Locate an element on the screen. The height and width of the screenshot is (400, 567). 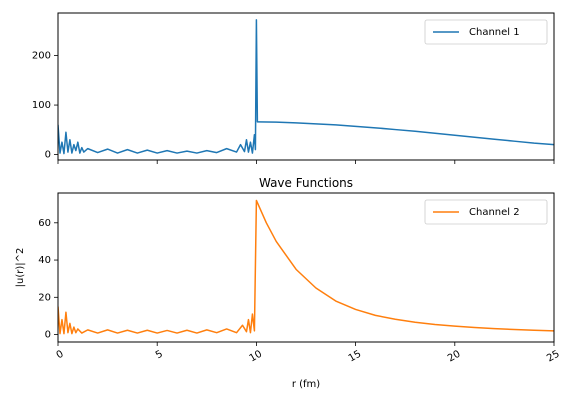
x-tick-label: 5 is located at coordinates (159, 355).